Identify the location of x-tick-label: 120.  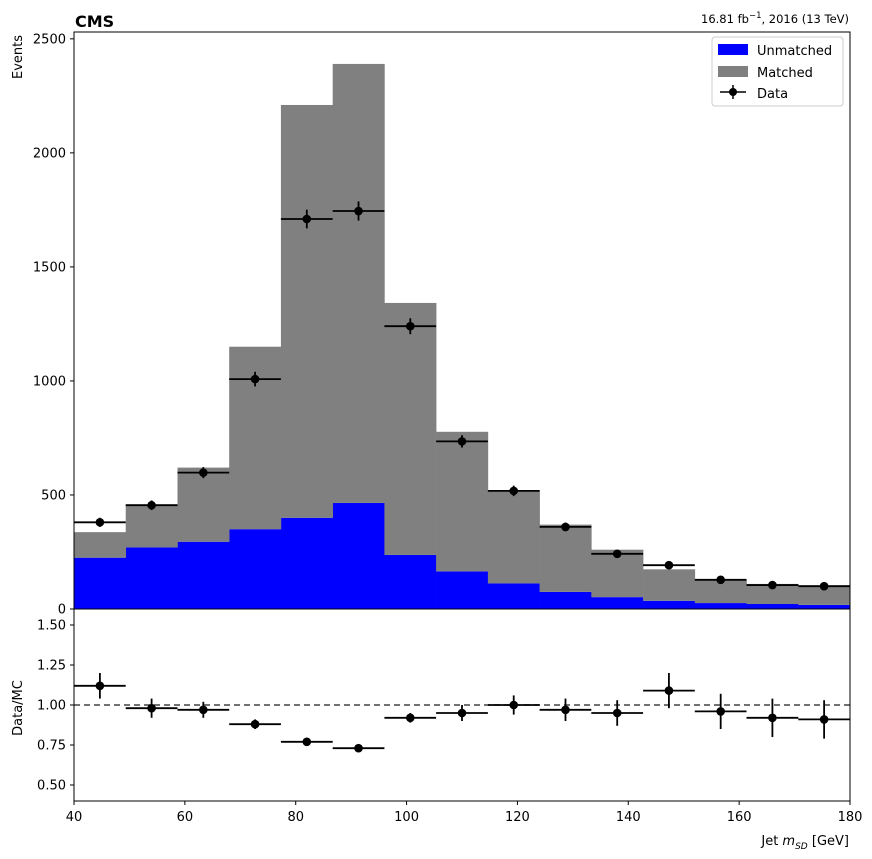
(517, 817).